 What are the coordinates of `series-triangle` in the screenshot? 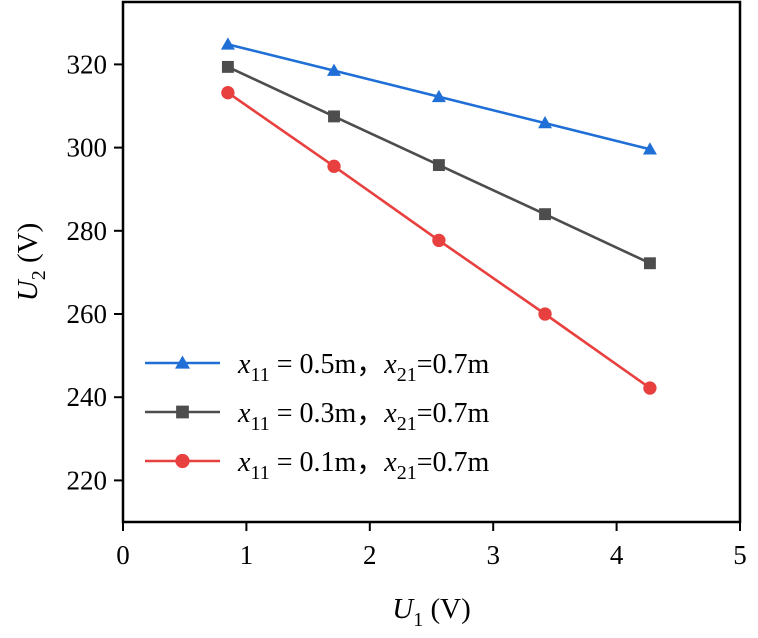 It's located at (438, 96).